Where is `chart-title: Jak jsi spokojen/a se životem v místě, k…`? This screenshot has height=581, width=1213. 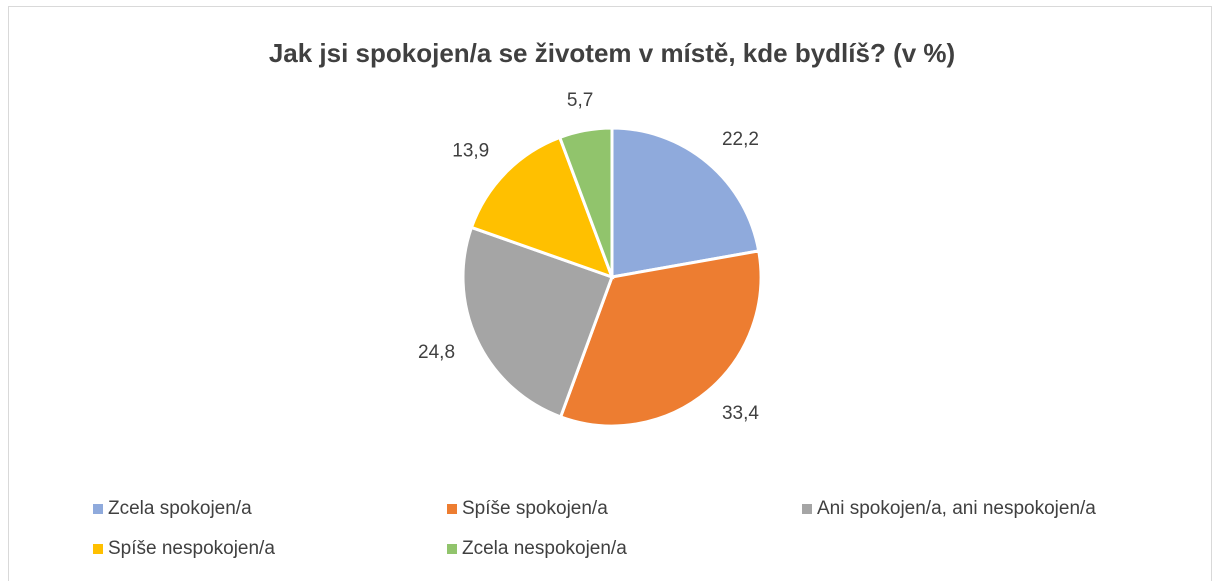
chart-title: Jak jsi spokojen/a se životem v místě, k… is located at coordinates (612, 53).